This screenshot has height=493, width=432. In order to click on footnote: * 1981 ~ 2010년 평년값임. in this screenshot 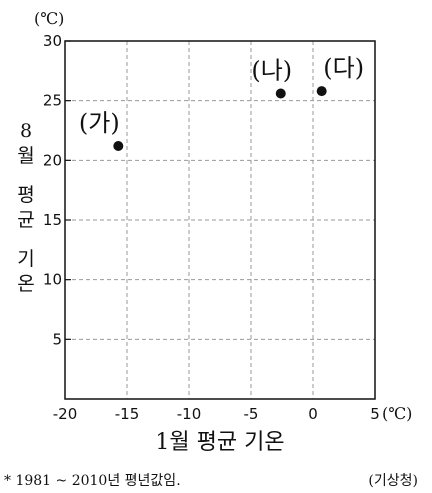, I will do `click(92, 481)`.